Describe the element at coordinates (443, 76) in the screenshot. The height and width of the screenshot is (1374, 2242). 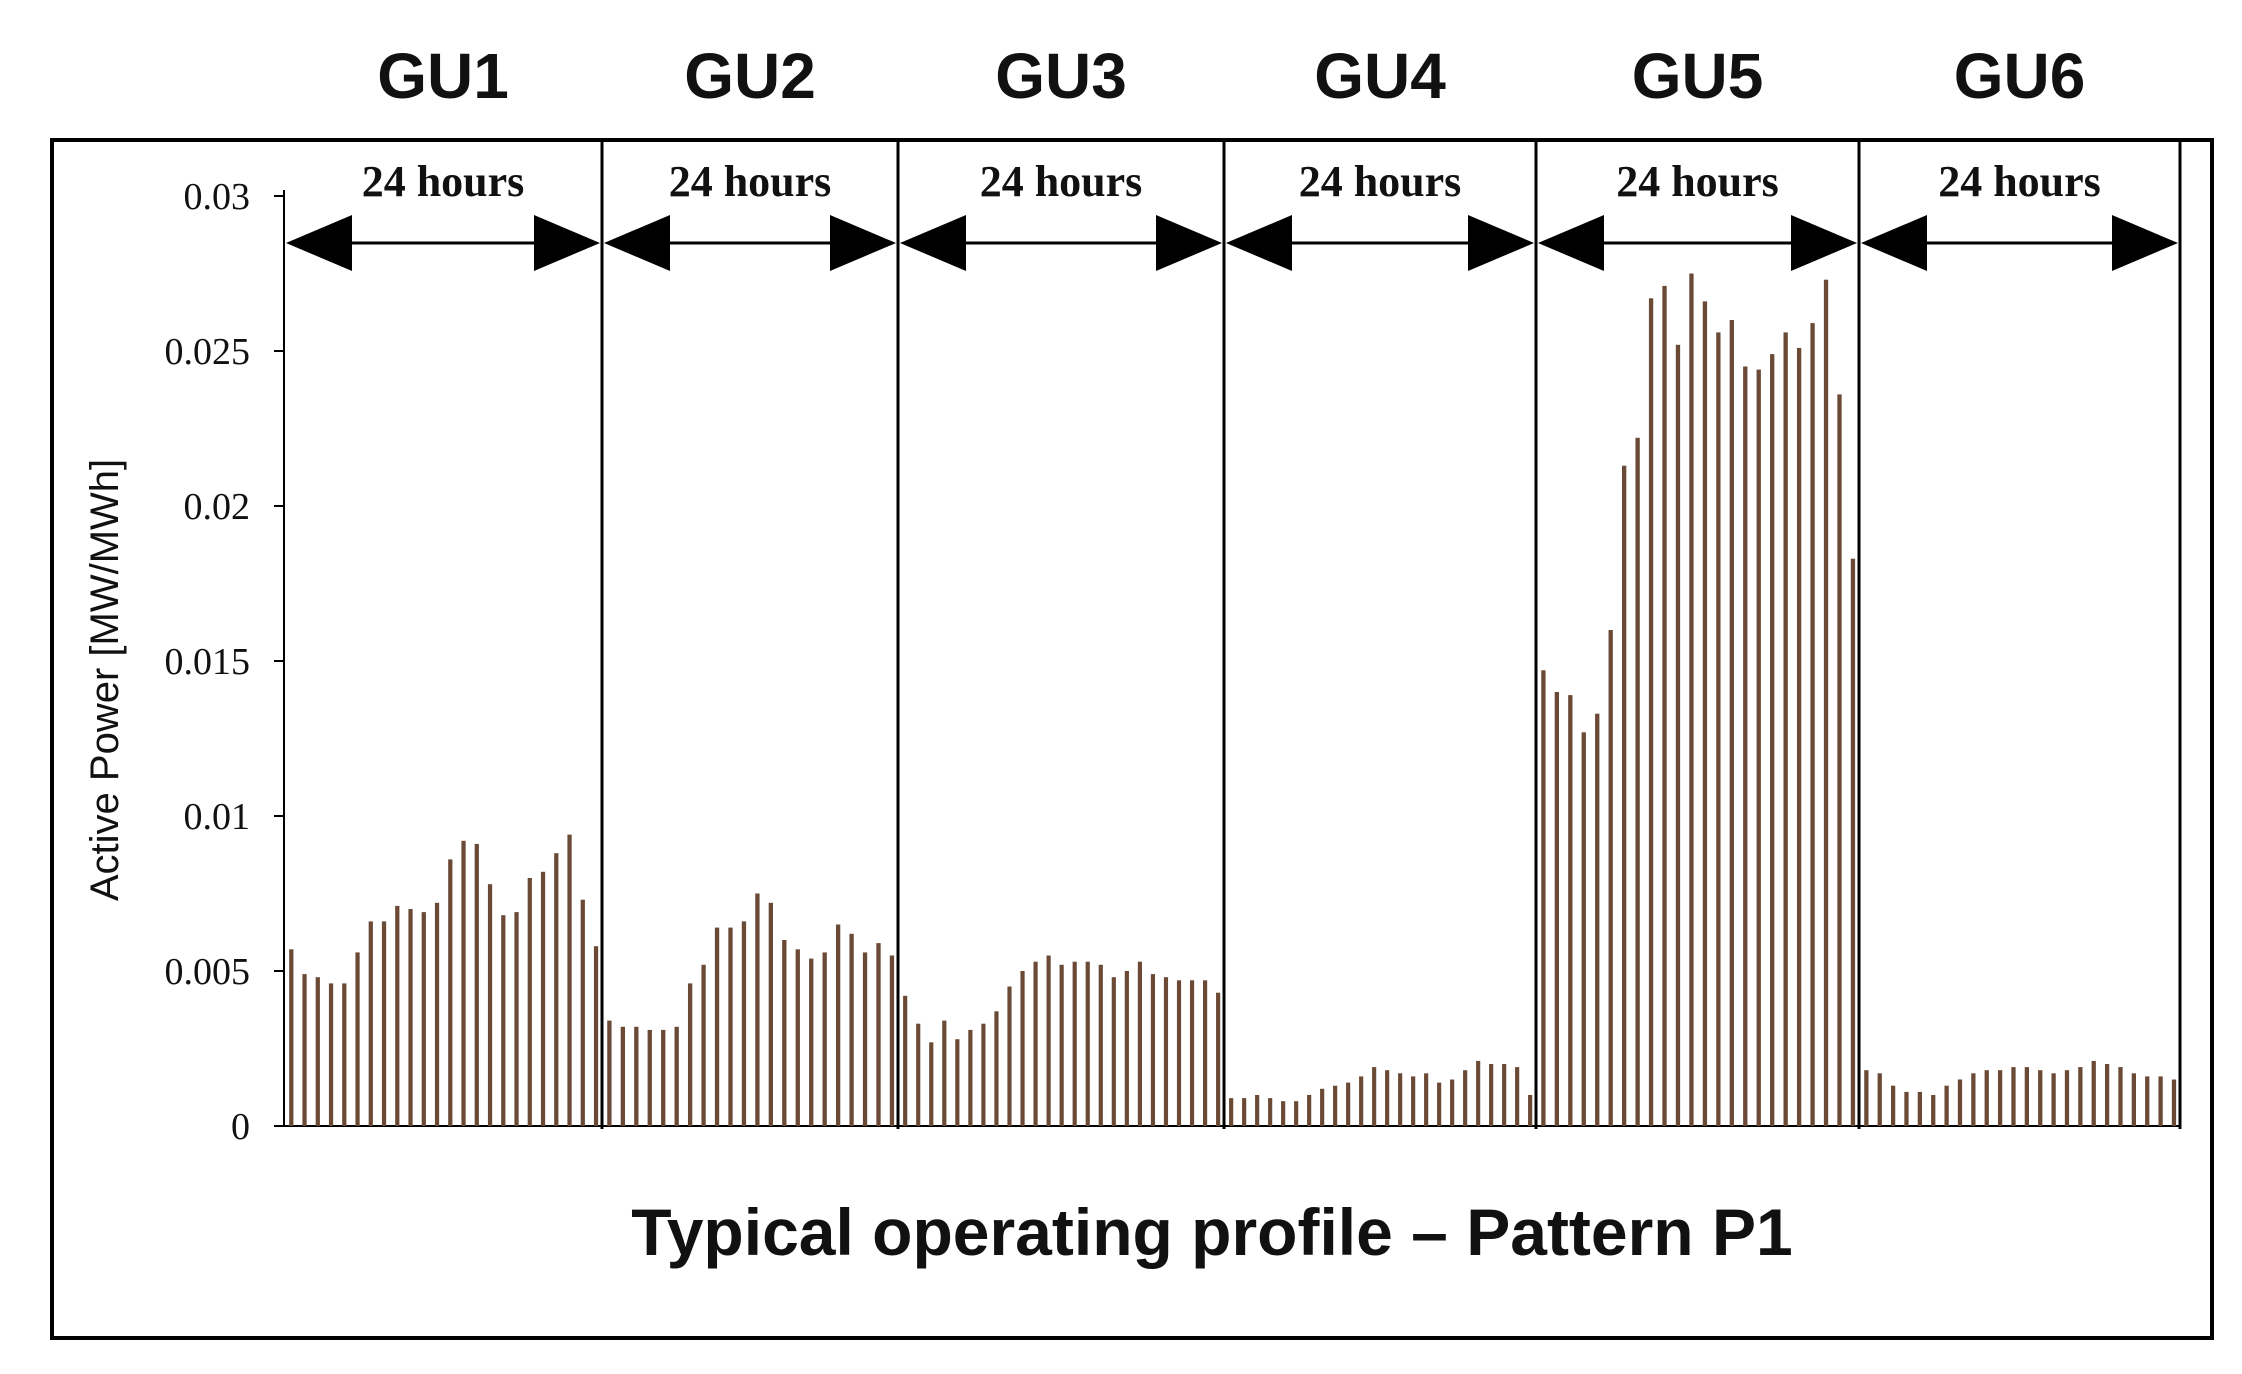
I see `series-label-gu1: GU1` at that location.